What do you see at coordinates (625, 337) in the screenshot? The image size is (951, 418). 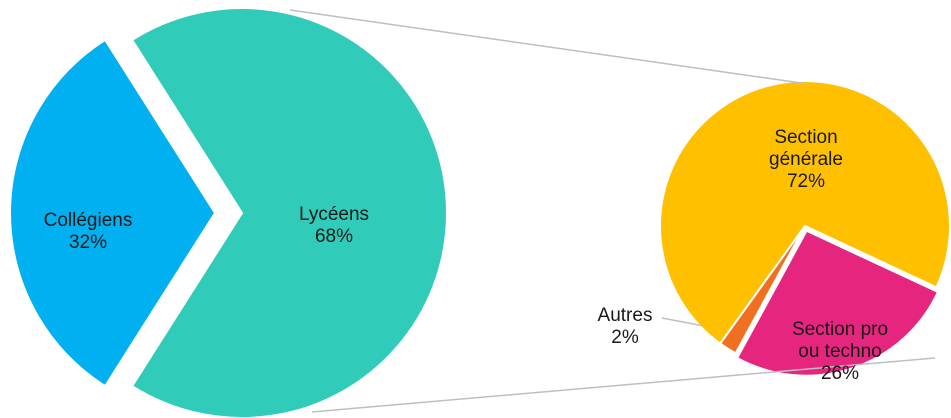 I see `value-label: 2%` at bounding box center [625, 337].